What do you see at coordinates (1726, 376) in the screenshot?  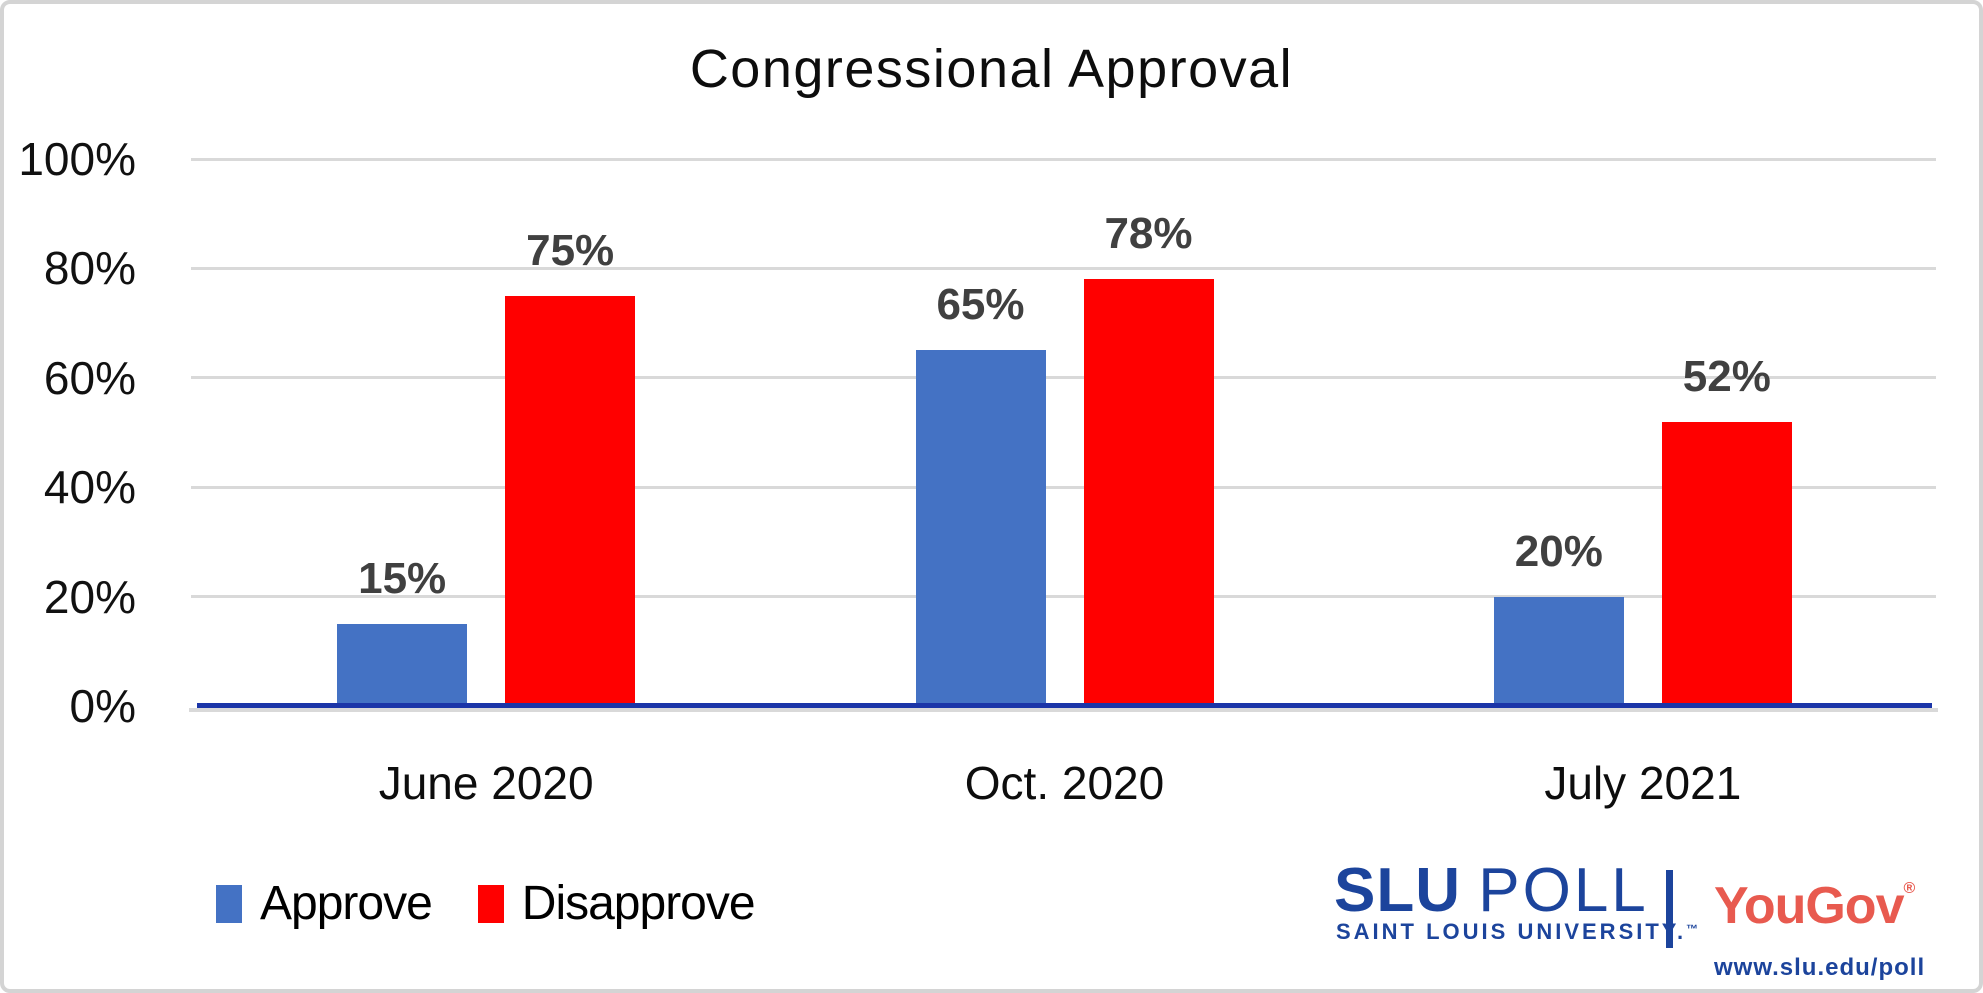 I see `value-label-disapprove-july-2021: 52%` at bounding box center [1726, 376].